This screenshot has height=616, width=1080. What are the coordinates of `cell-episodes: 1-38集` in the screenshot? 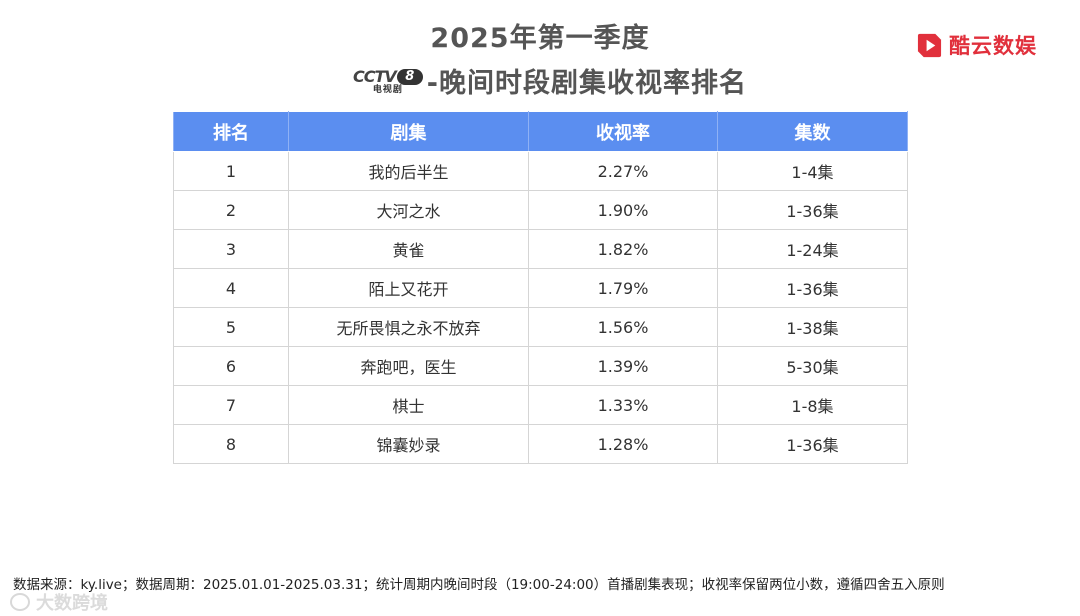 It's located at (812, 327).